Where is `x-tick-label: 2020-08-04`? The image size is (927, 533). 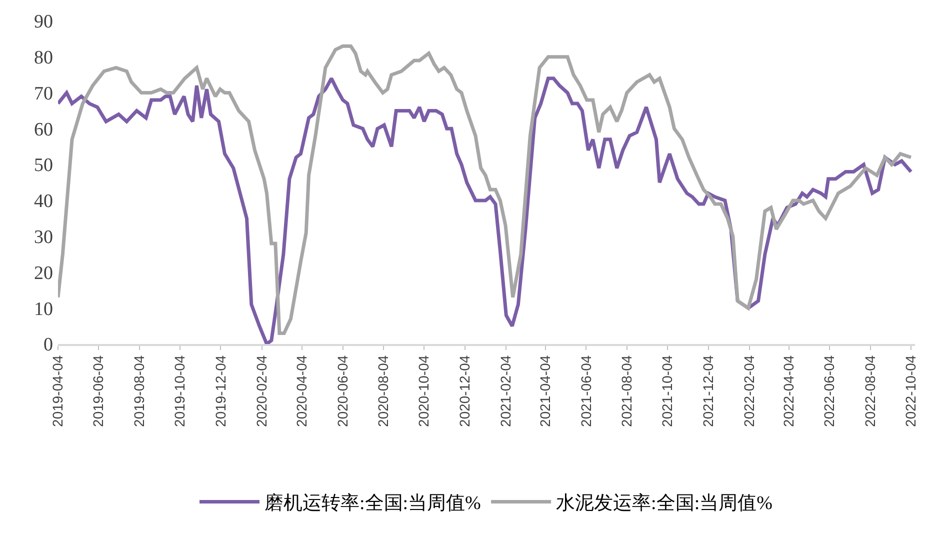 x-tick-label: 2020-08-04 is located at coordinates (383, 391).